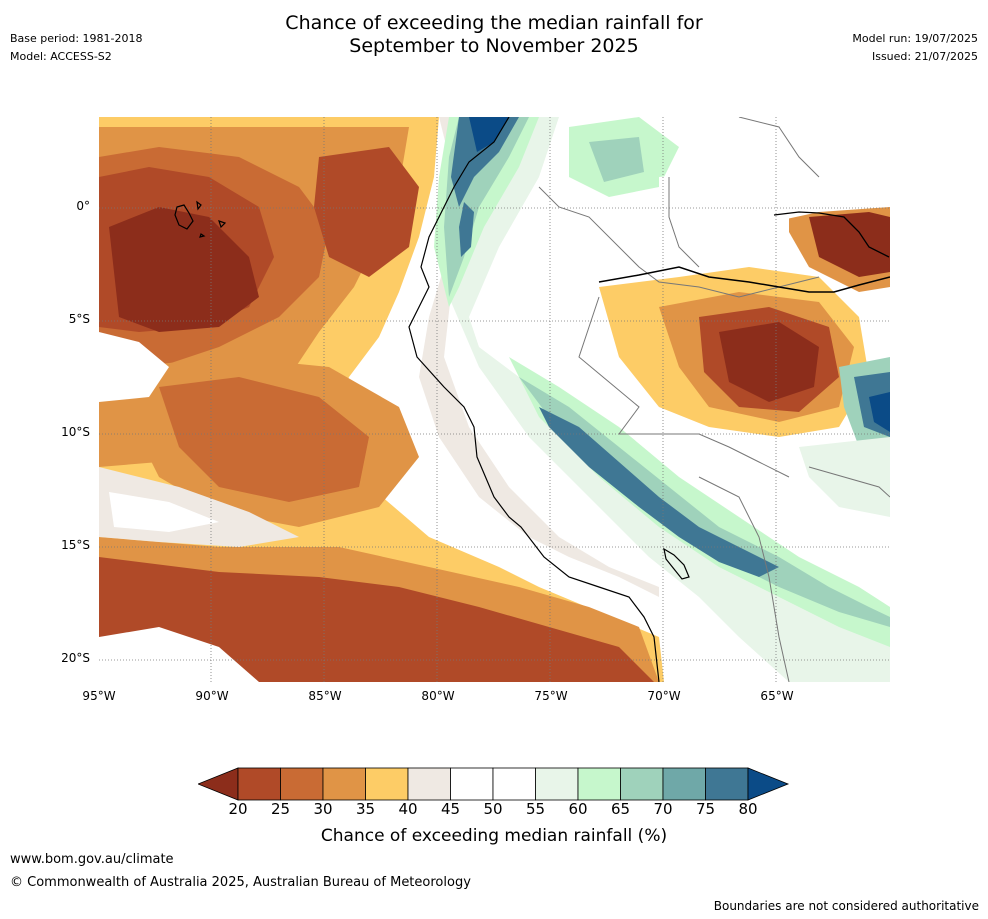 This screenshot has width=988, height=919. What do you see at coordinates (485, 162) in the screenshot?
I see `andes-blue-north` at bounding box center [485, 162].